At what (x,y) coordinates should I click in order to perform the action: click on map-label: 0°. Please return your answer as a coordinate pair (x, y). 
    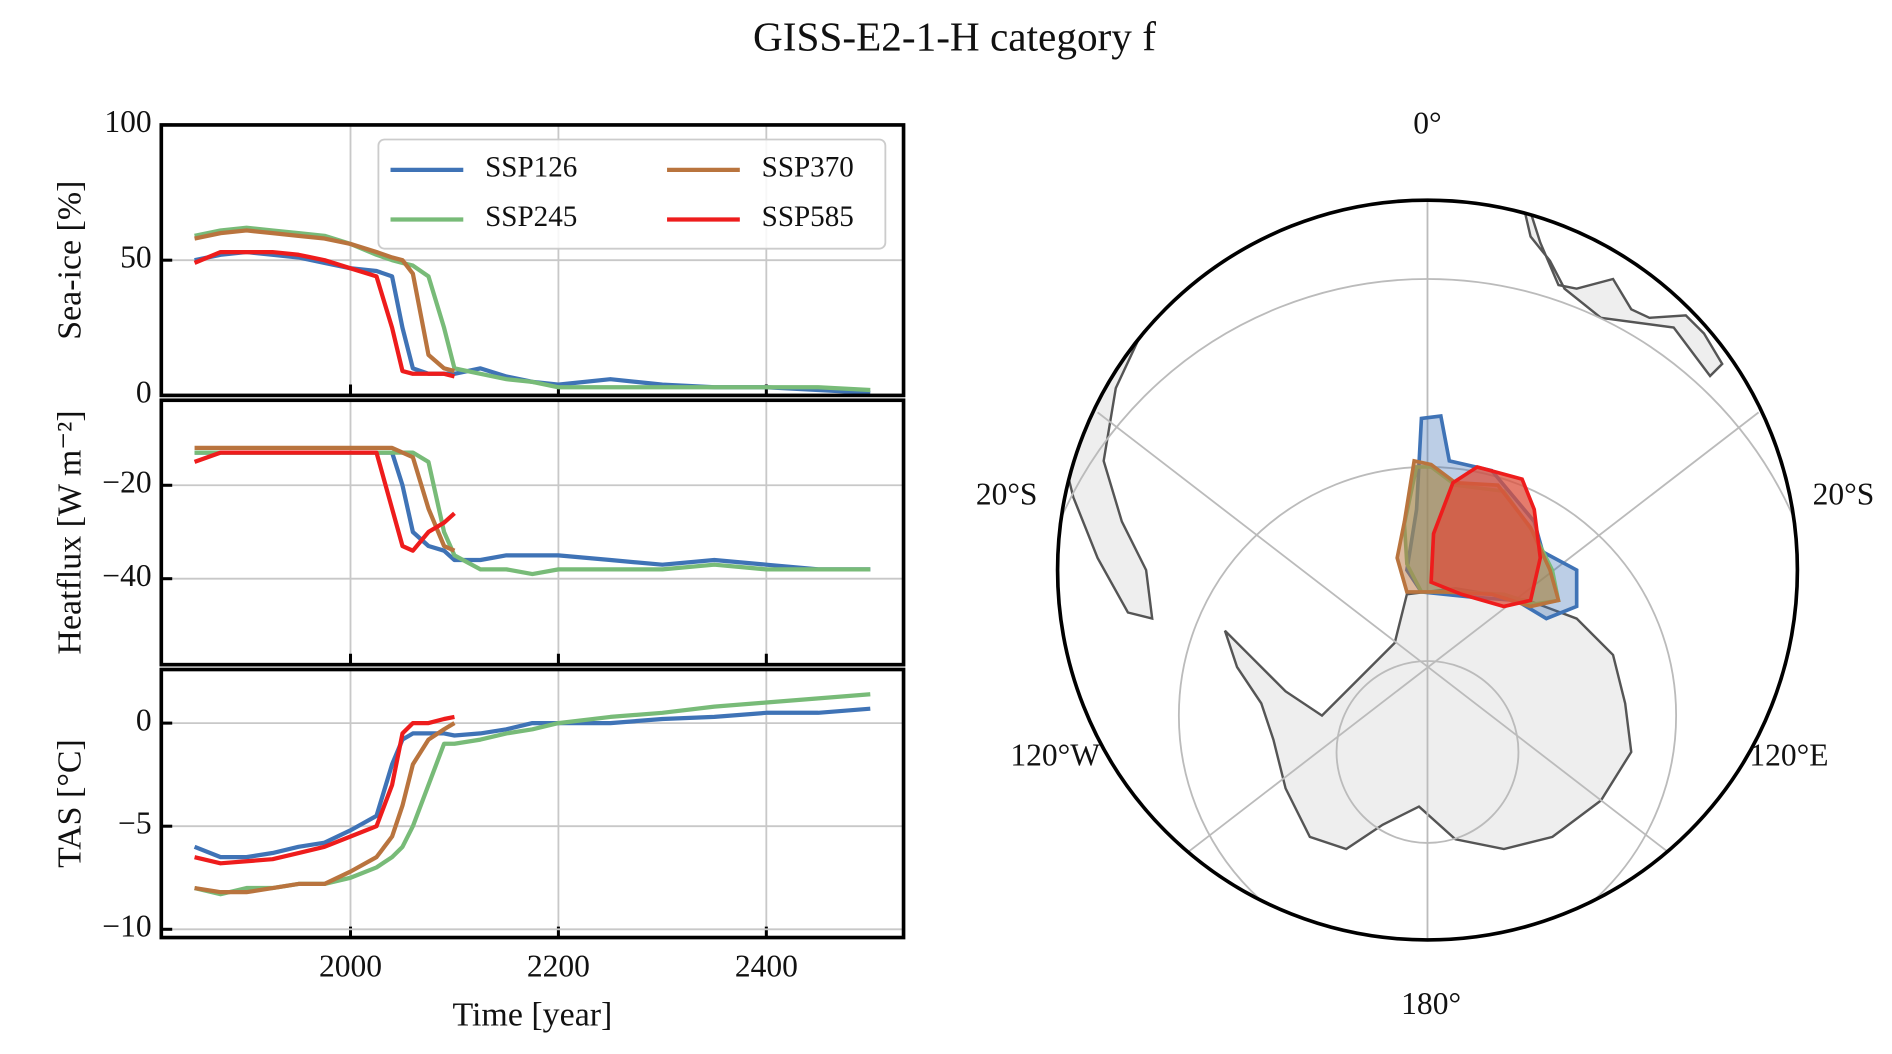
    Looking at the image, I should click on (1427, 122).